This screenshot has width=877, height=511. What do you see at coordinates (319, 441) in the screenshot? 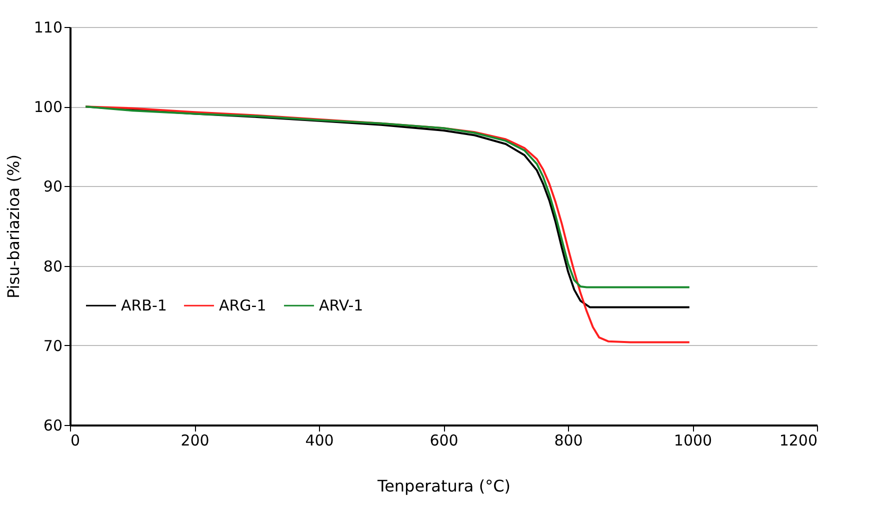
I see `x-tick-label: 400` at bounding box center [319, 441].